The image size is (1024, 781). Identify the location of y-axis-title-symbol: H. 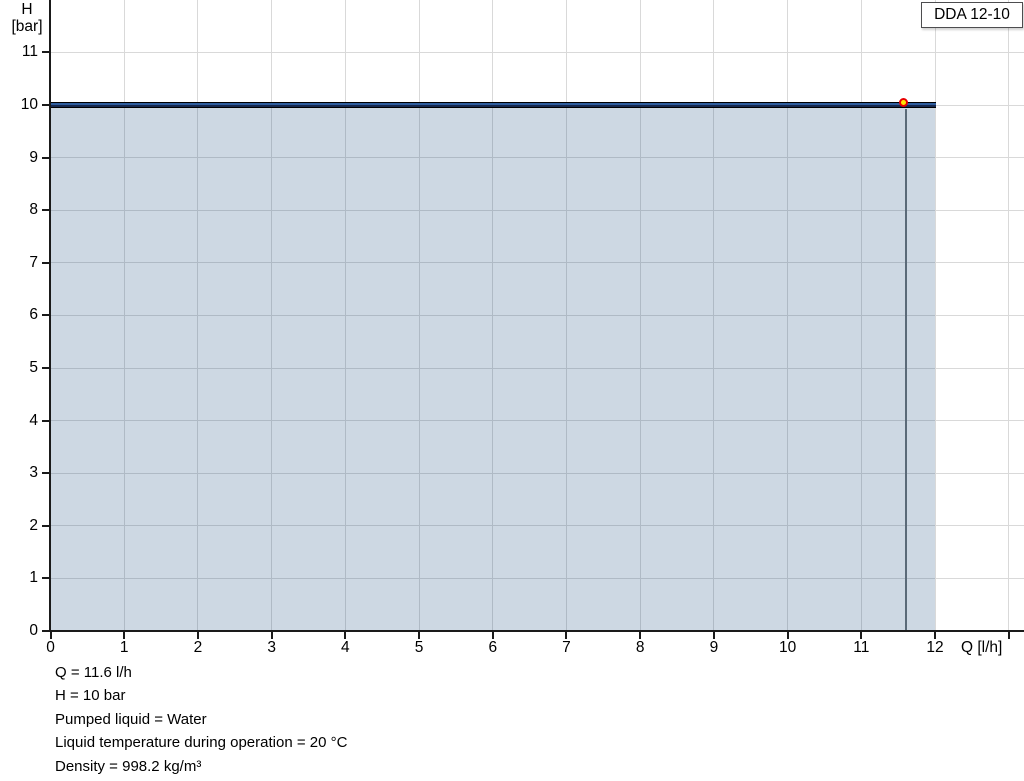
(27, 9).